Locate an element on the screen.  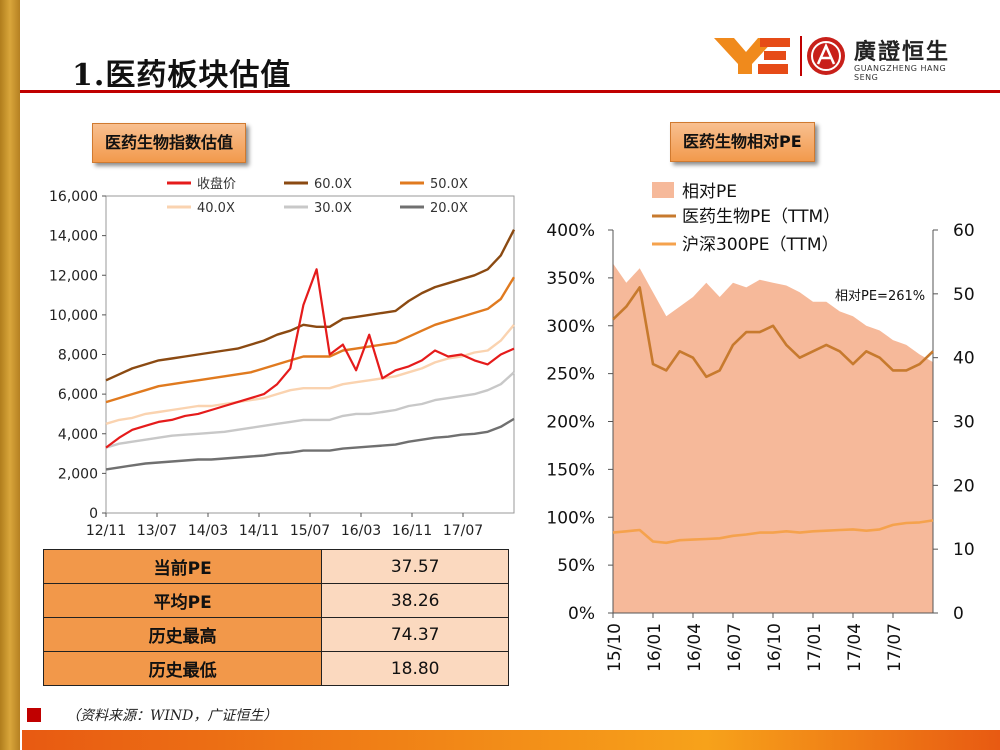
y-left-tick-label: 100% is located at coordinates (570, 518).